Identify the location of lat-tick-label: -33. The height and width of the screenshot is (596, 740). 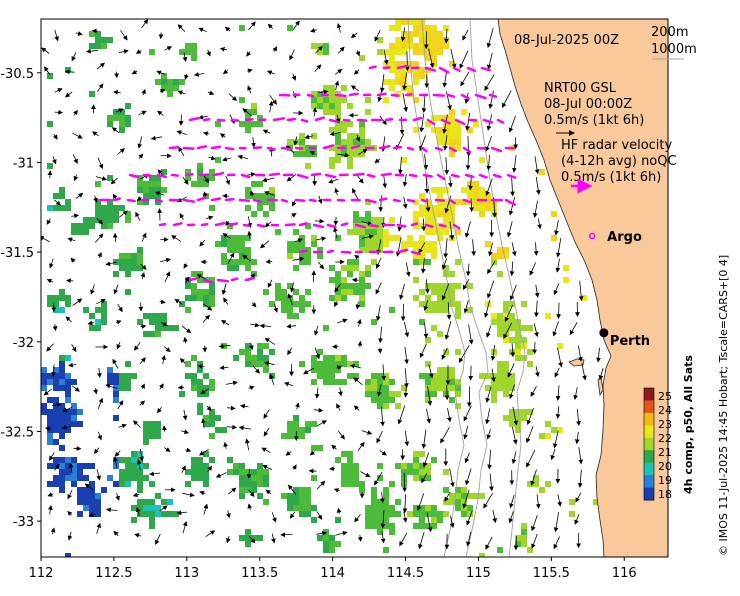
(23, 522).